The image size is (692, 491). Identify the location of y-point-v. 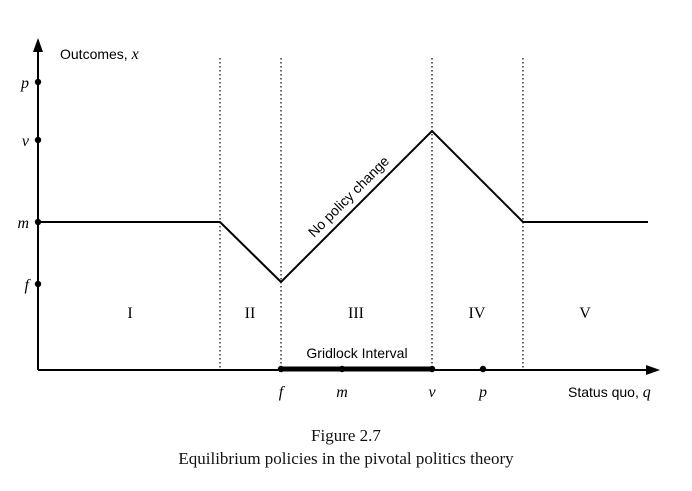
(38, 140).